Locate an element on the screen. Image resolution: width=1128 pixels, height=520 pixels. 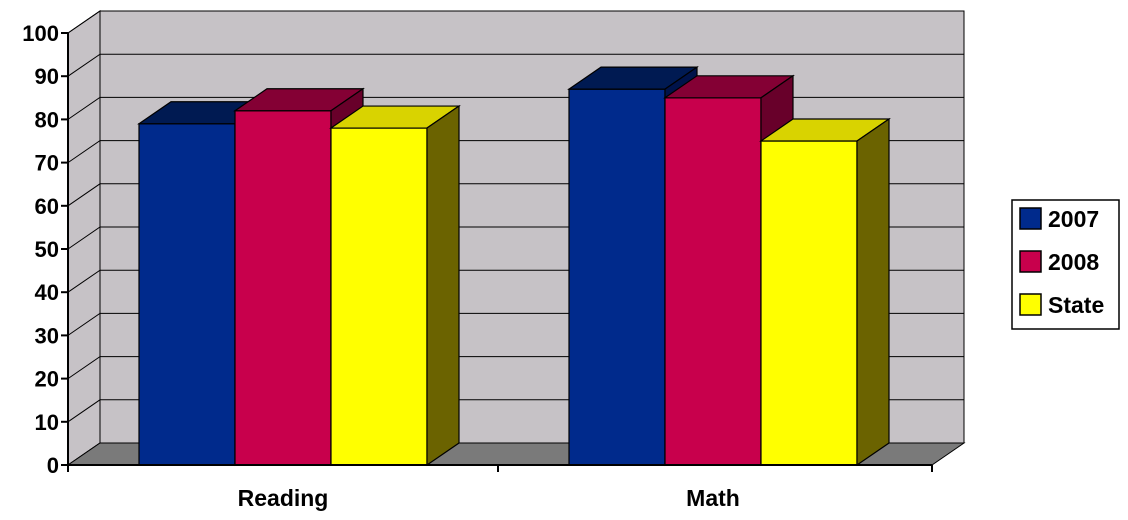
y-tick-label: 70 is located at coordinates (47, 163).